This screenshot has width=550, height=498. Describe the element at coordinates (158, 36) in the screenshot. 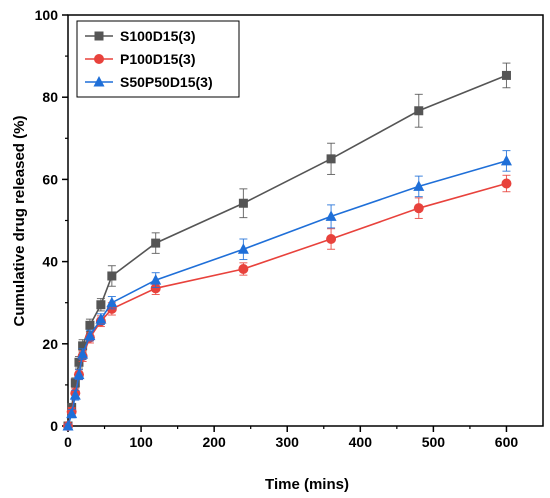

I see `legend-label: S100D15(3)` at that location.